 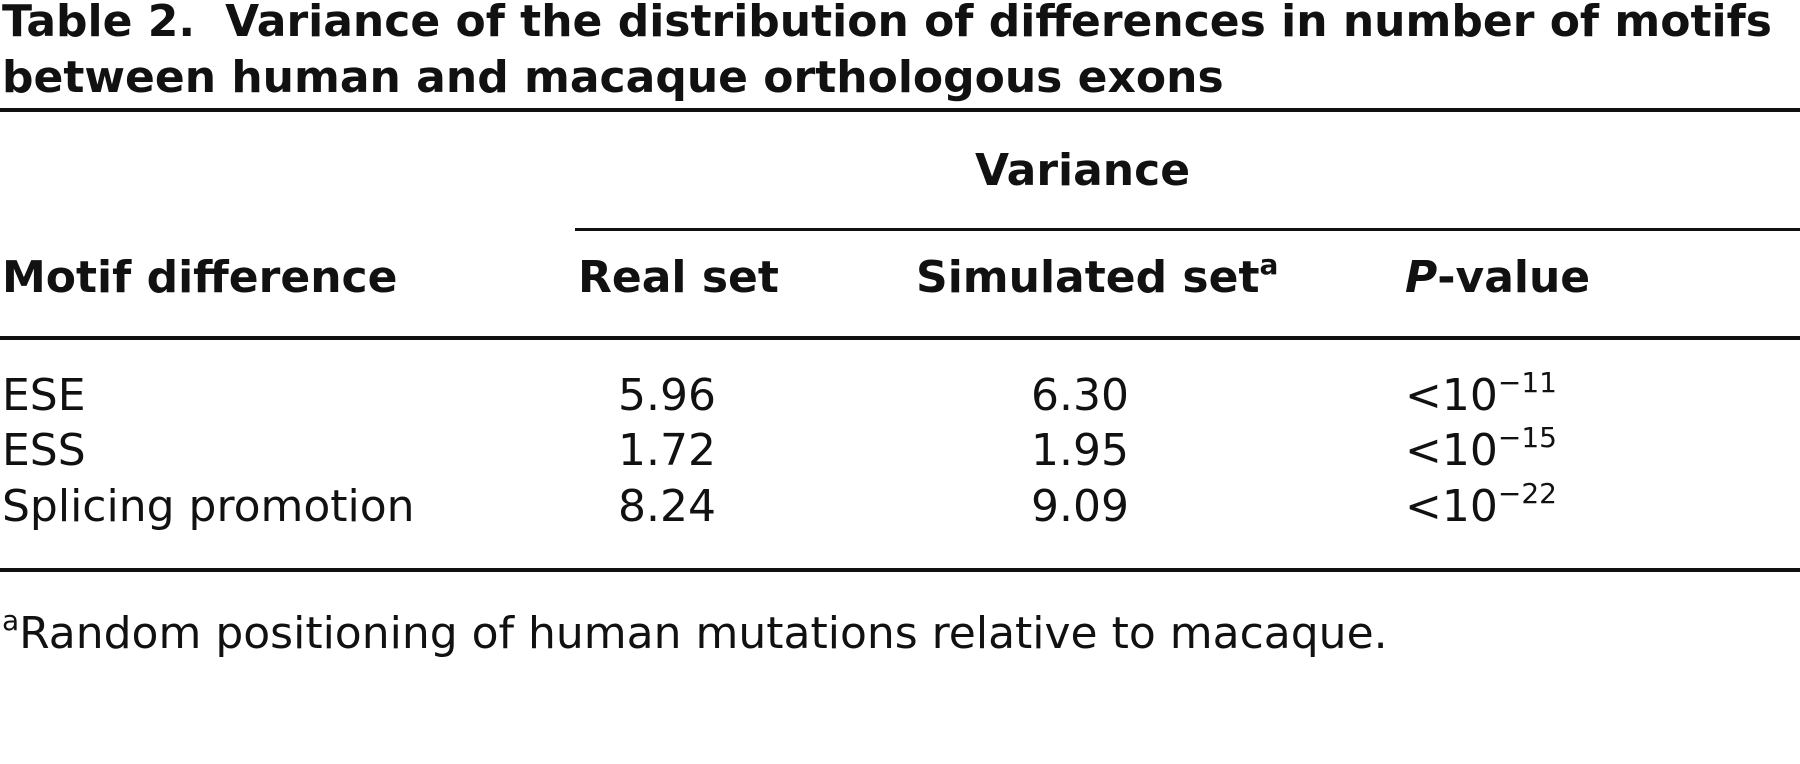 I want to click on p-value: <10−15, so click(x=1481, y=450).